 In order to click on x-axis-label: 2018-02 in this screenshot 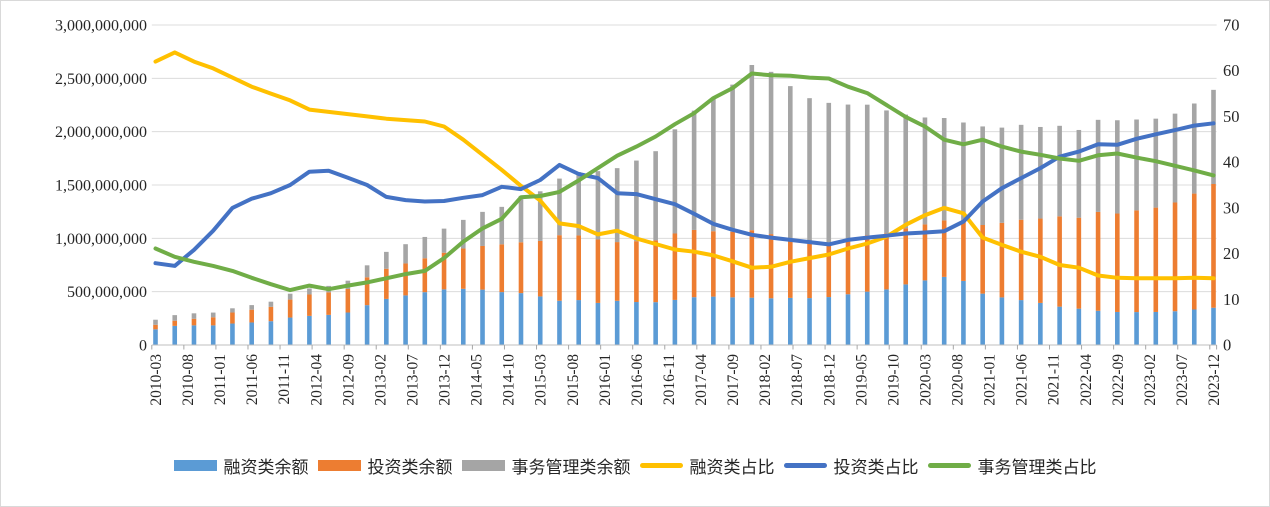, I will do `click(765, 380)`.